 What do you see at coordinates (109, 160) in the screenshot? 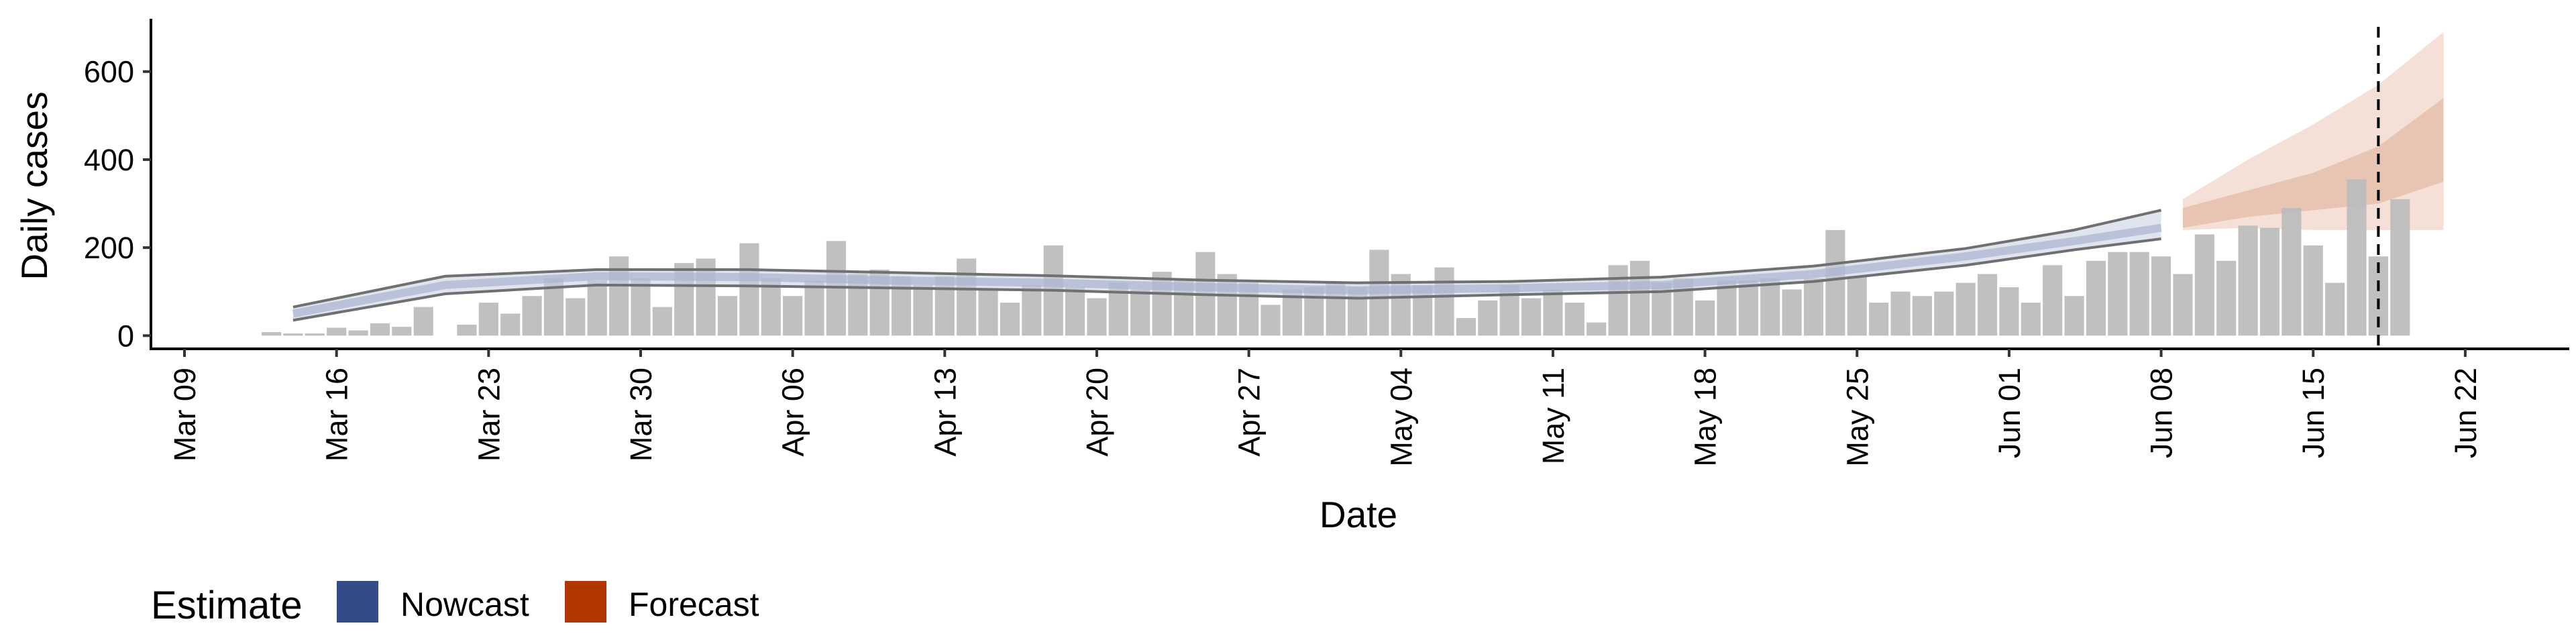
I see `y-tick-label: 400` at bounding box center [109, 160].